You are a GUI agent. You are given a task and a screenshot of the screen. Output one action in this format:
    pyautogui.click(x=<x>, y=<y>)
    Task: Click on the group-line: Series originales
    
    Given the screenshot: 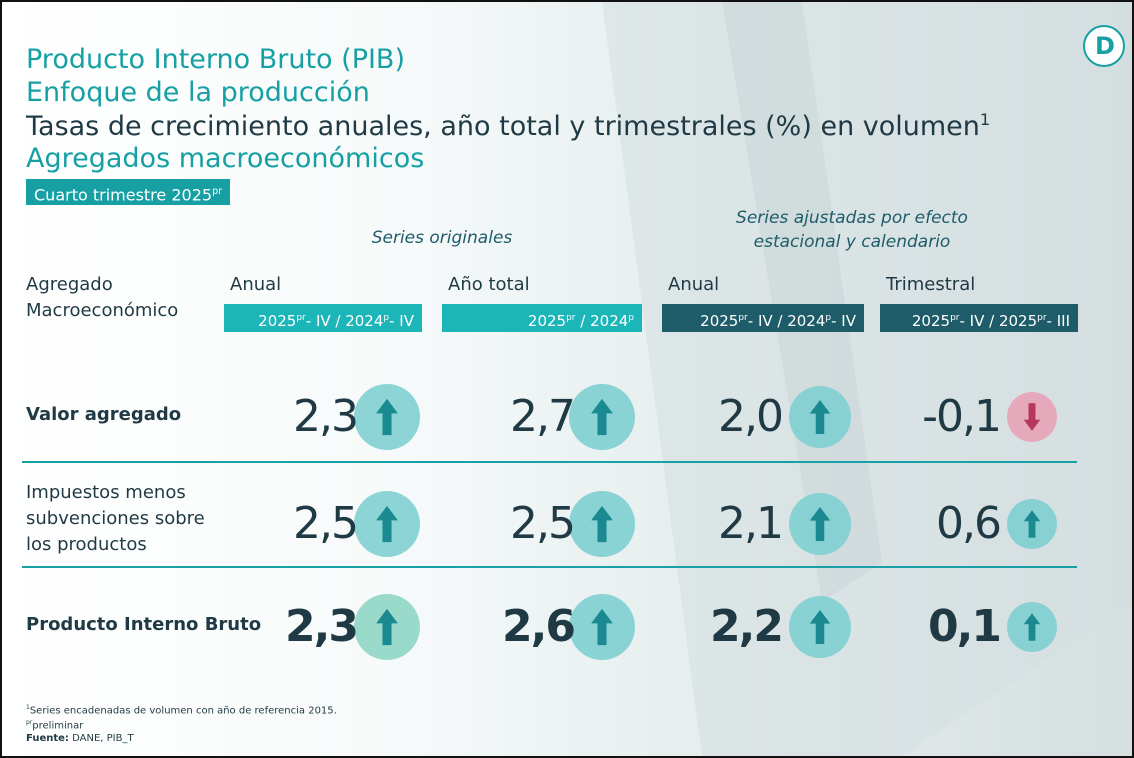 What is the action you would take?
    pyautogui.click(x=442, y=238)
    